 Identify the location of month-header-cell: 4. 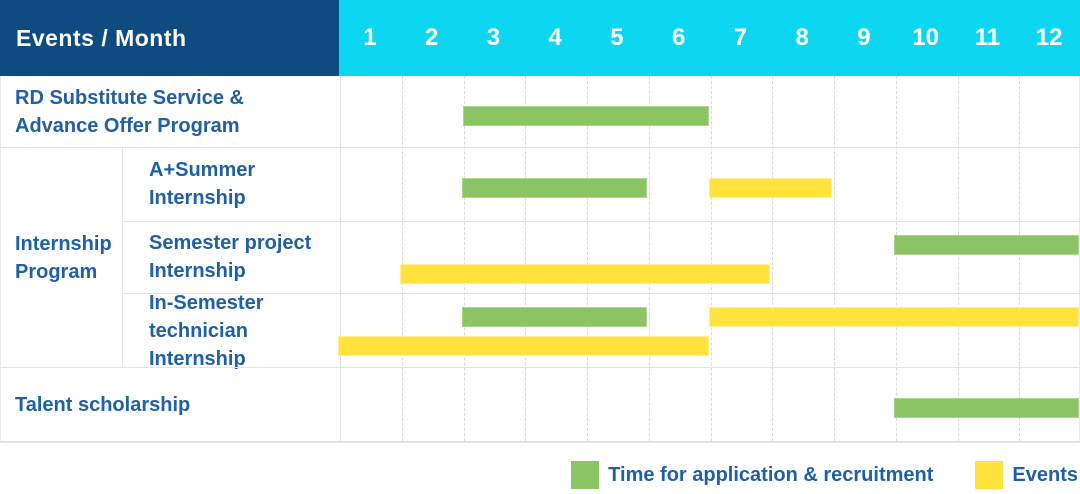
(555, 37).